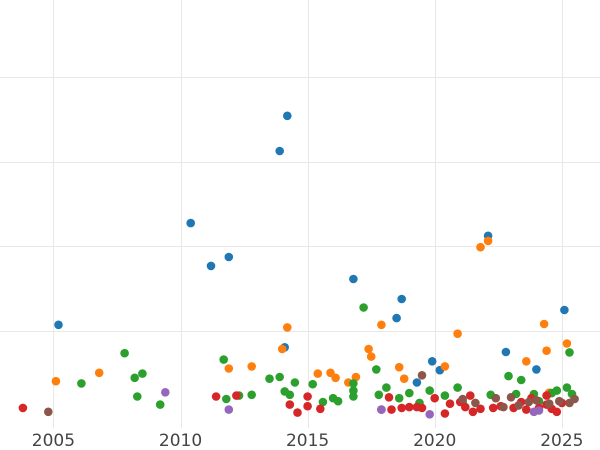 This screenshot has height=450, width=600. What do you see at coordinates (53, 440) in the screenshot?
I see `x-tick-label: 2005` at bounding box center [53, 440].